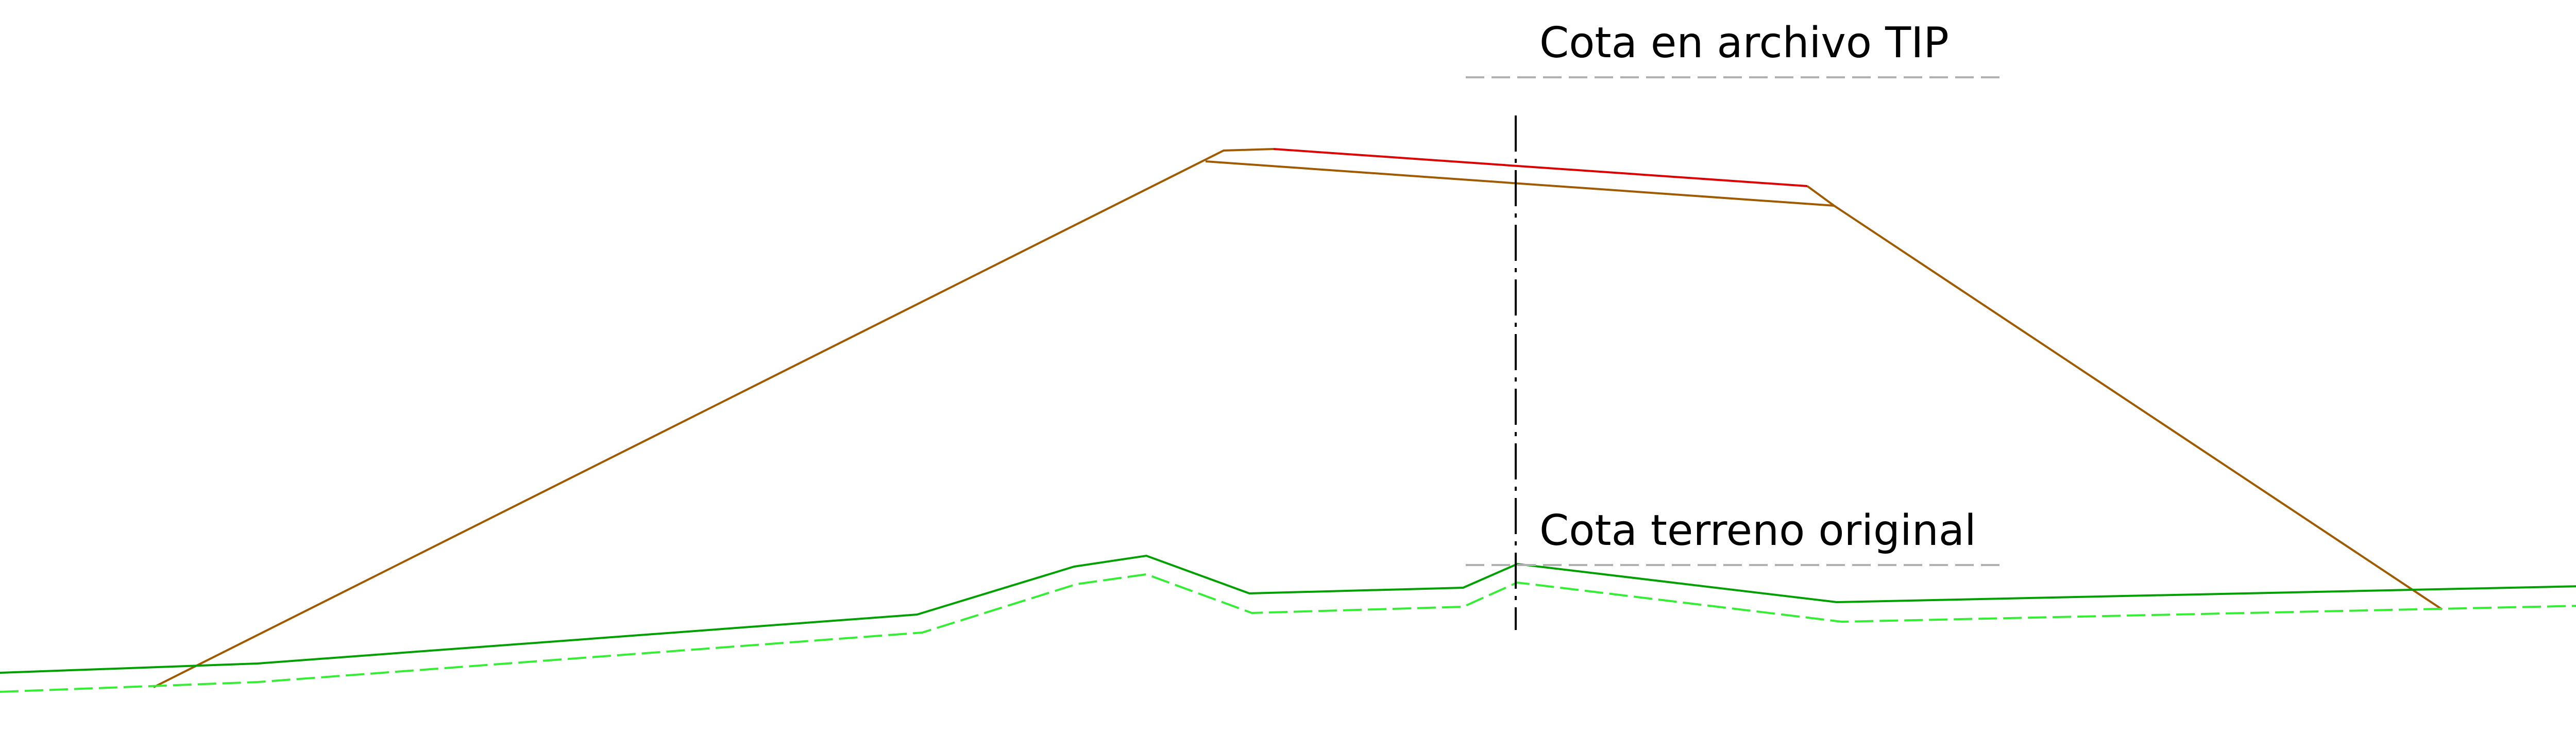 The width and height of the screenshot is (2576, 730). What do you see at coordinates (1540, 168) in the screenshot?
I see `crown-surface-line` at bounding box center [1540, 168].